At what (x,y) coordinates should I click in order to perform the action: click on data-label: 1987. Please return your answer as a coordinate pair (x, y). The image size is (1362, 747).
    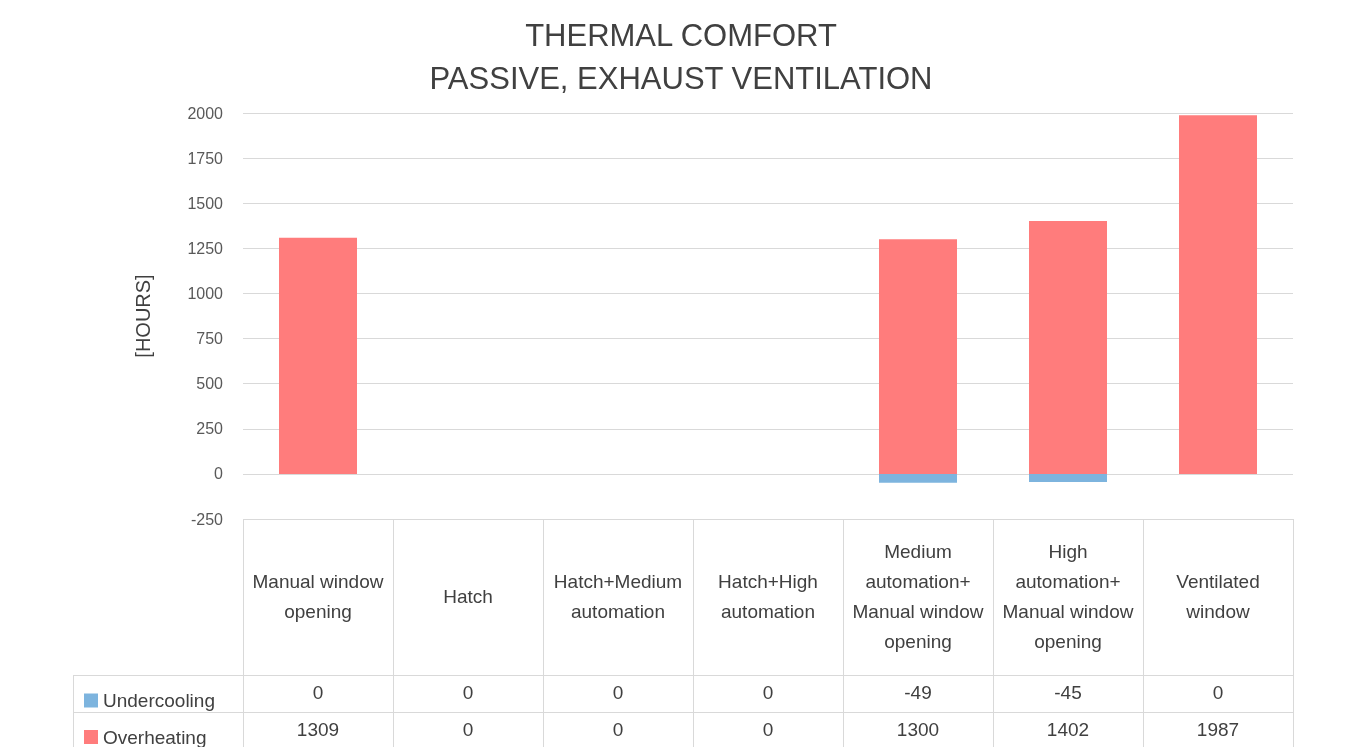
    Looking at the image, I should click on (1218, 729).